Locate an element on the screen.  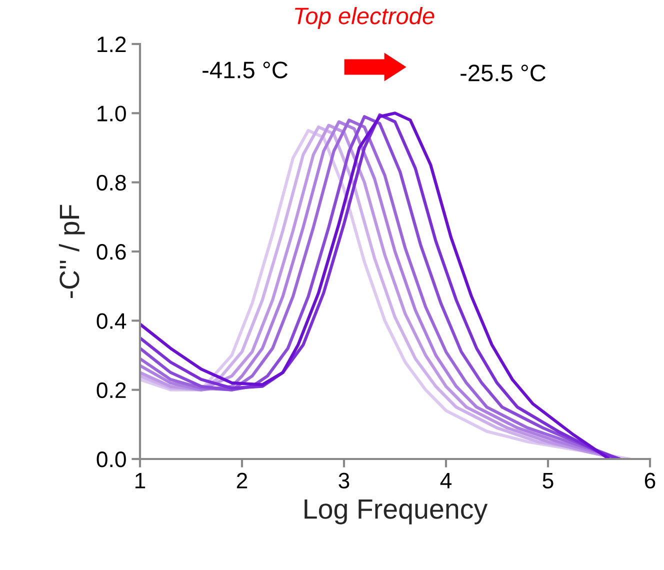
y-tick-label: 1.2 is located at coordinates (112, 44).